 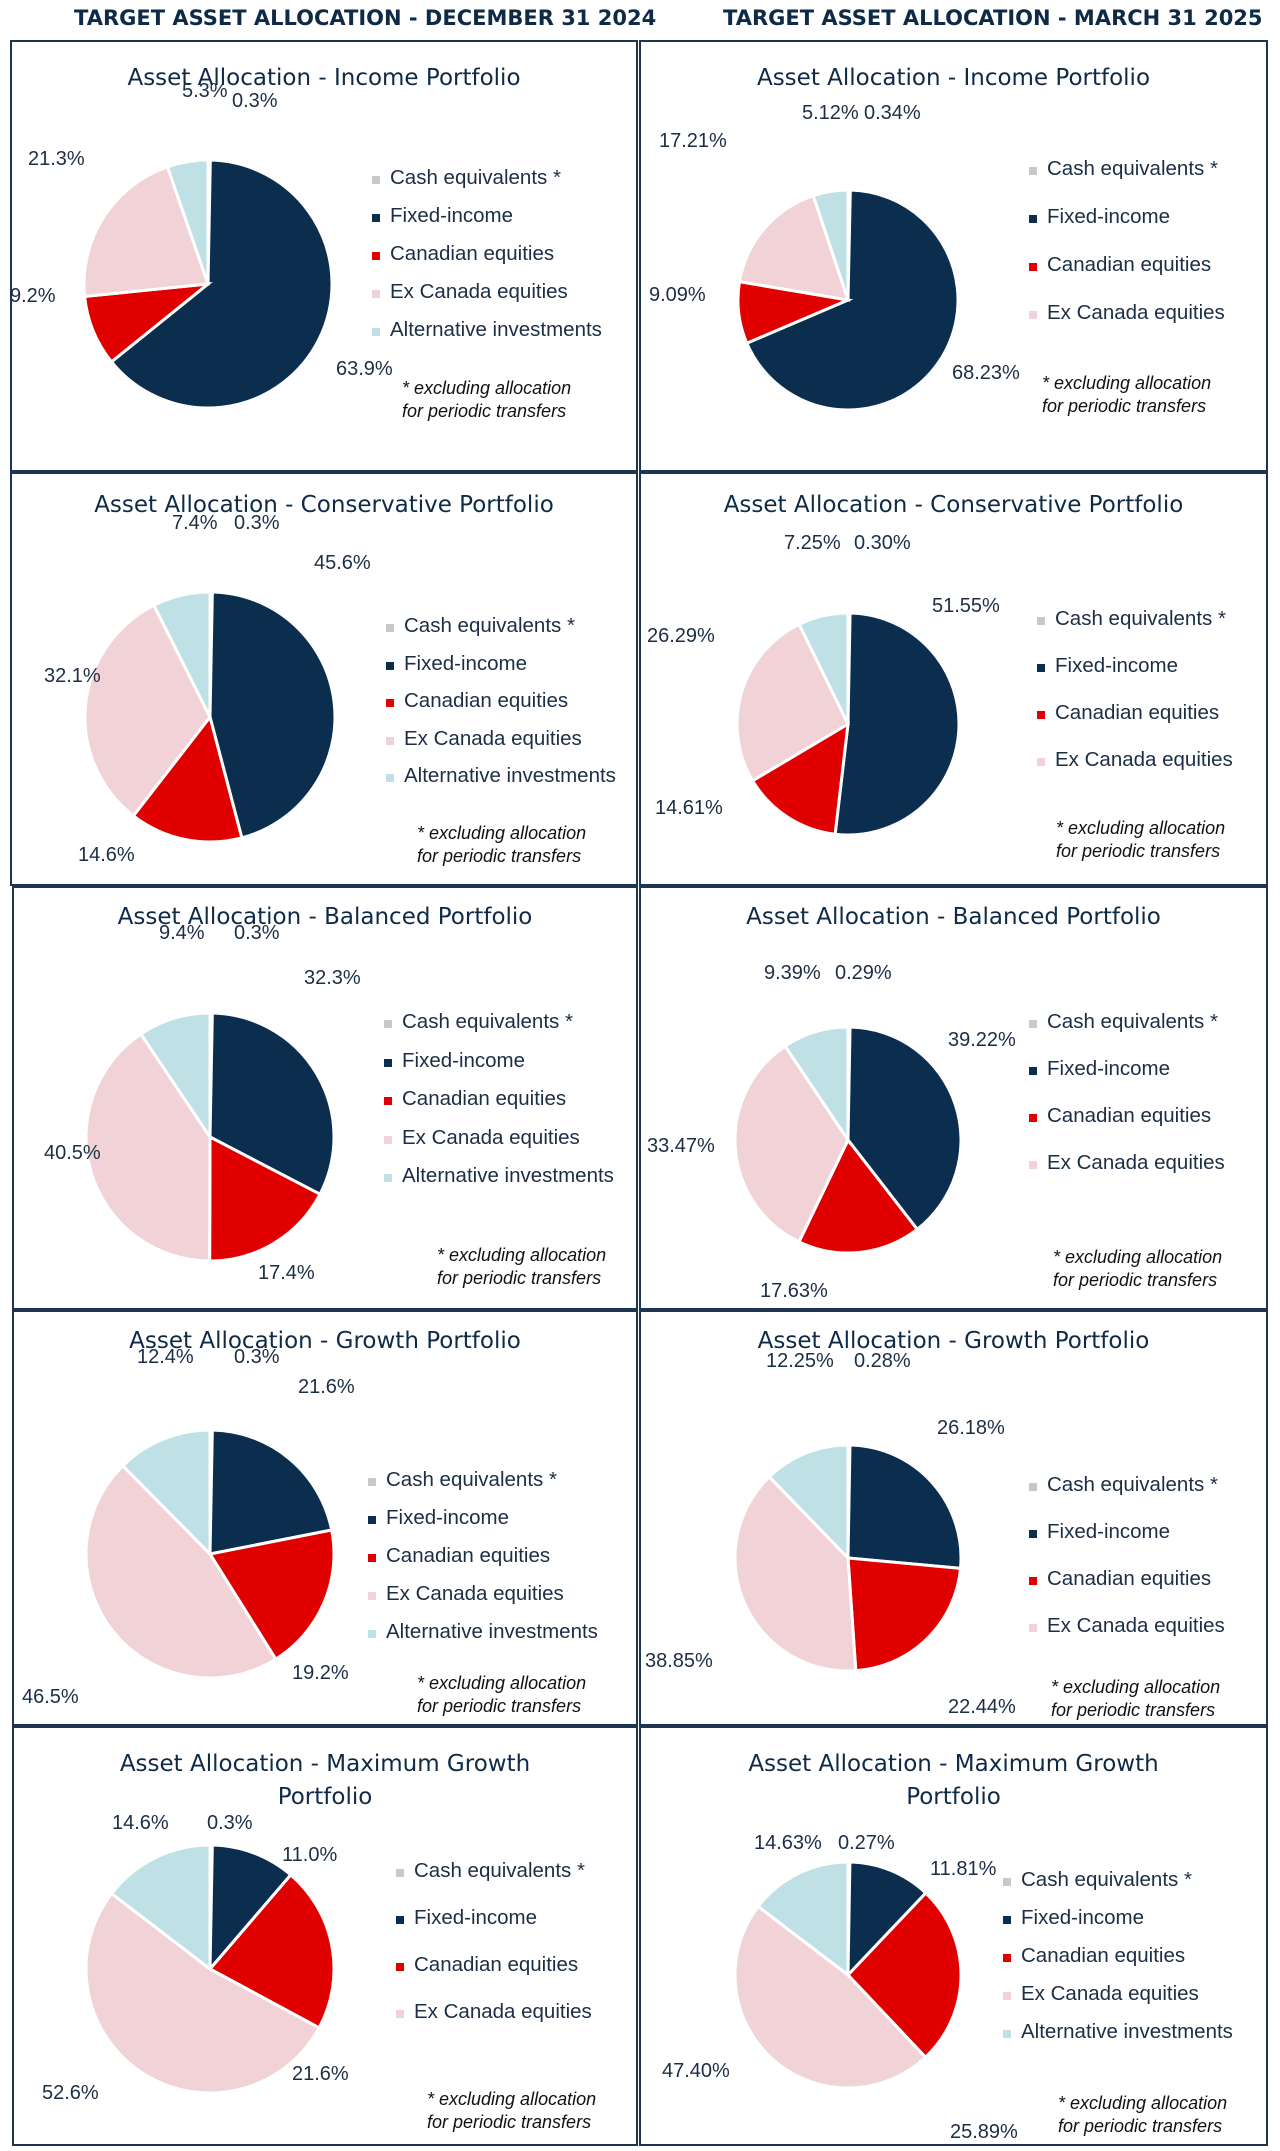 I want to click on data-label: 19.2%, so click(x=320, y=1673).